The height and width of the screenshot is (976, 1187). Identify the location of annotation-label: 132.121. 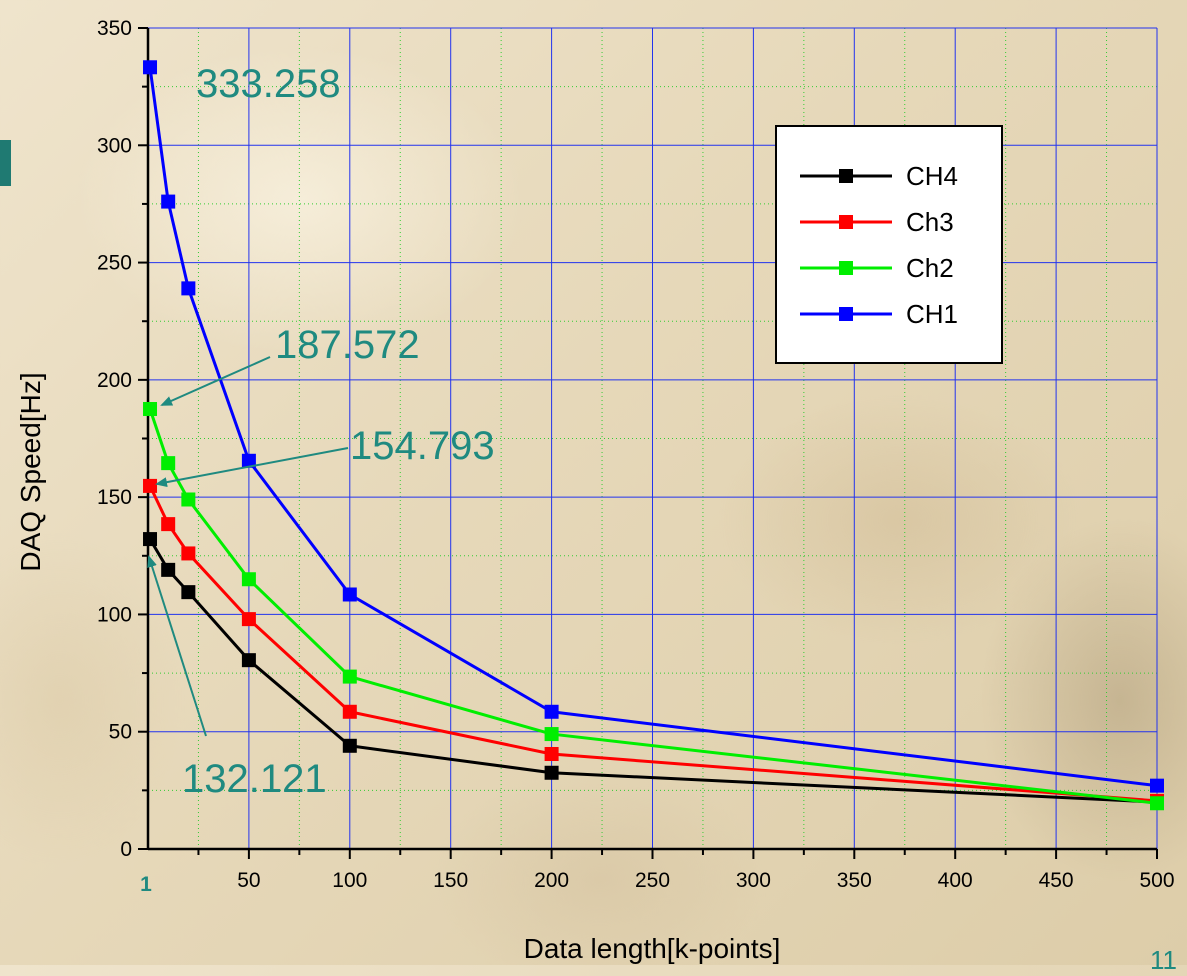
(254, 779).